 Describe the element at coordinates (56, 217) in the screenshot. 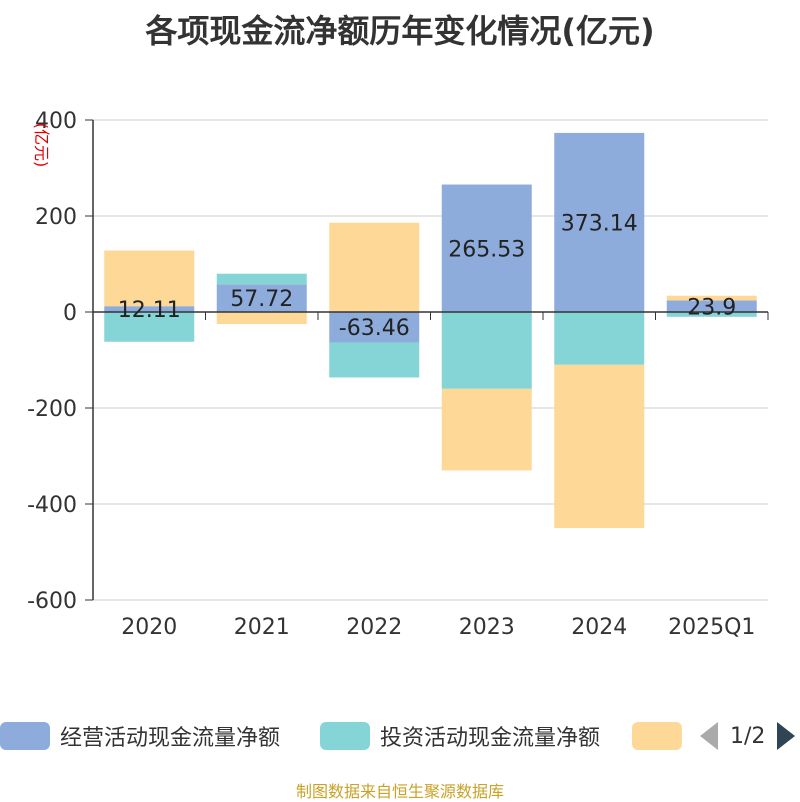

I see `y-tick-label: 200` at that location.